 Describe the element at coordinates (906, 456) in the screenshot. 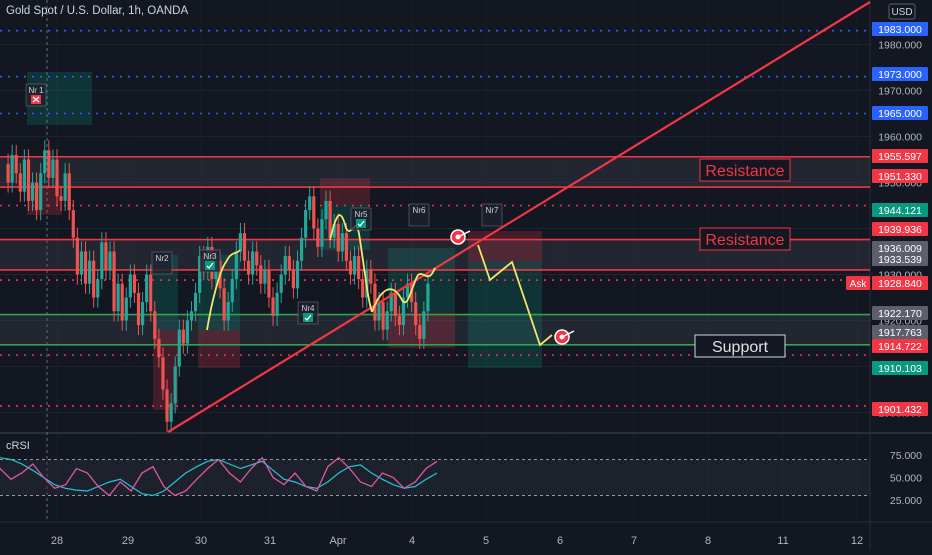

I see `rsi-tick-label: 75.000` at that location.